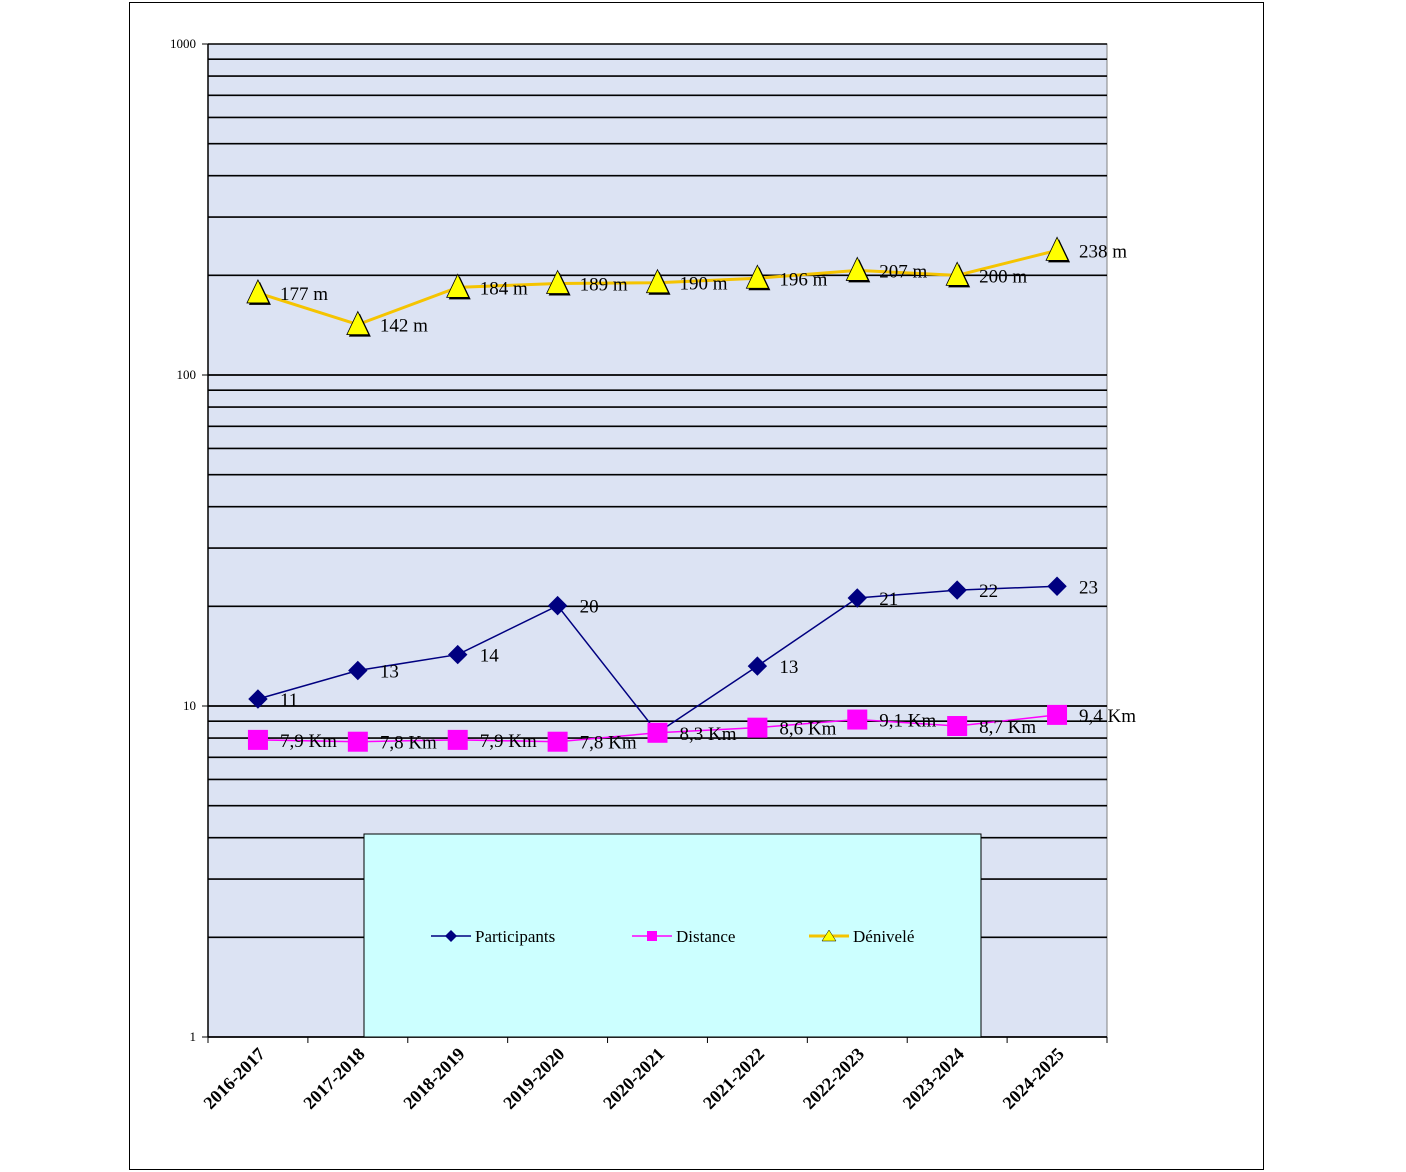 The height and width of the screenshot is (1172, 1406). Describe the element at coordinates (1003, 276) in the screenshot. I see `data-label: 200 m` at that location.